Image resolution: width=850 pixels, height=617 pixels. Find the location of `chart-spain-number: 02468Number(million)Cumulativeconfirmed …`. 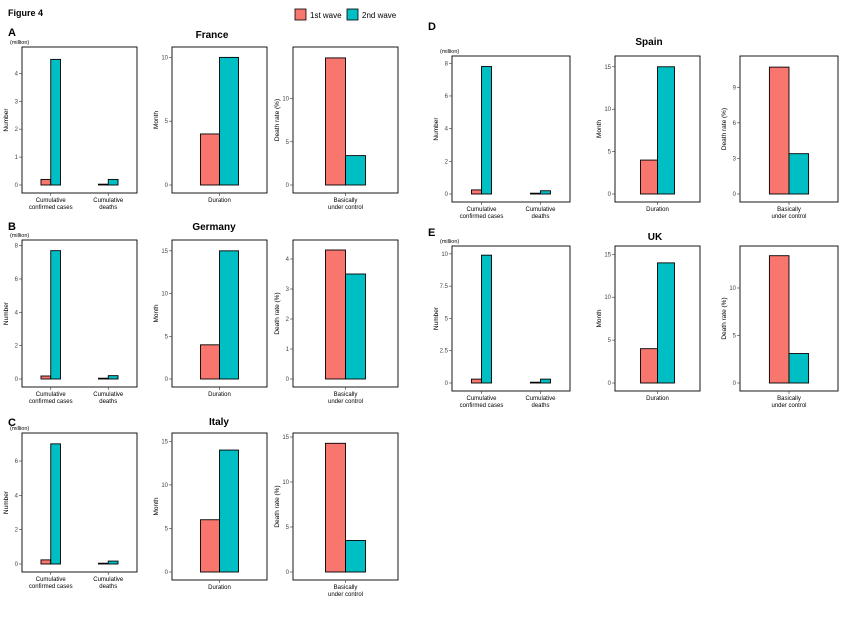

chart-spain-number: 02468Number(million)Cumulativeconfirmed … is located at coordinates (502, 134).